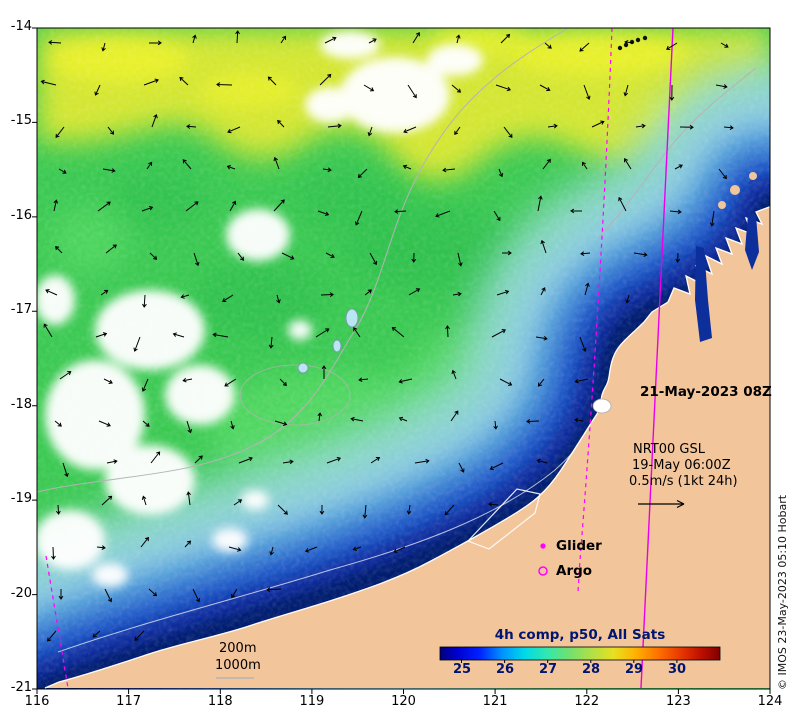 This screenshot has width=800, height=728. Describe the element at coordinates (403, 701) in the screenshot. I see `x-tick-label: 120` at that location.